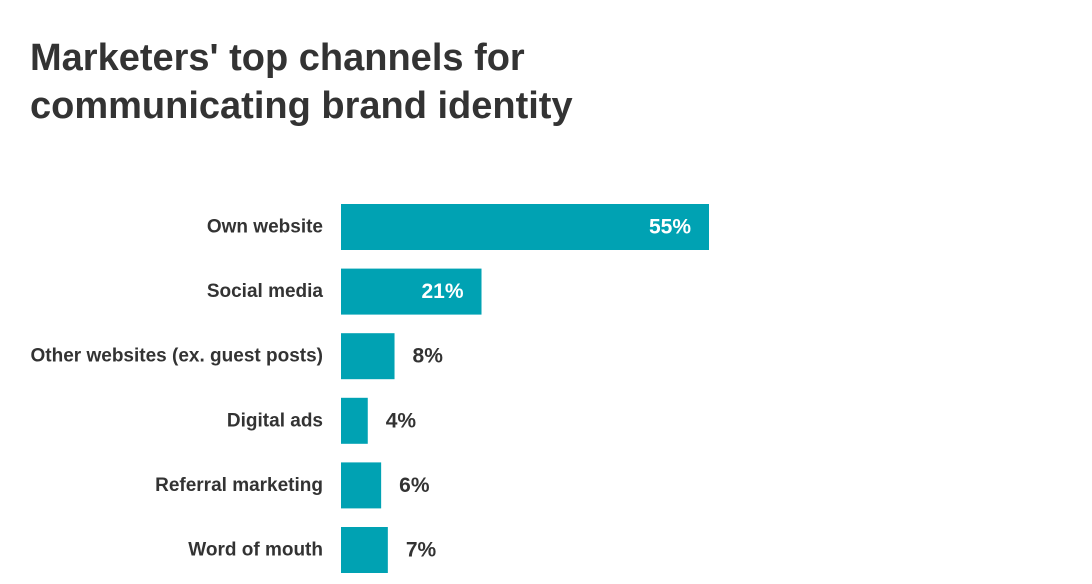 The width and height of the screenshot is (1092, 584). Describe the element at coordinates (421, 550) in the screenshot. I see `value-label: 7%` at that location.